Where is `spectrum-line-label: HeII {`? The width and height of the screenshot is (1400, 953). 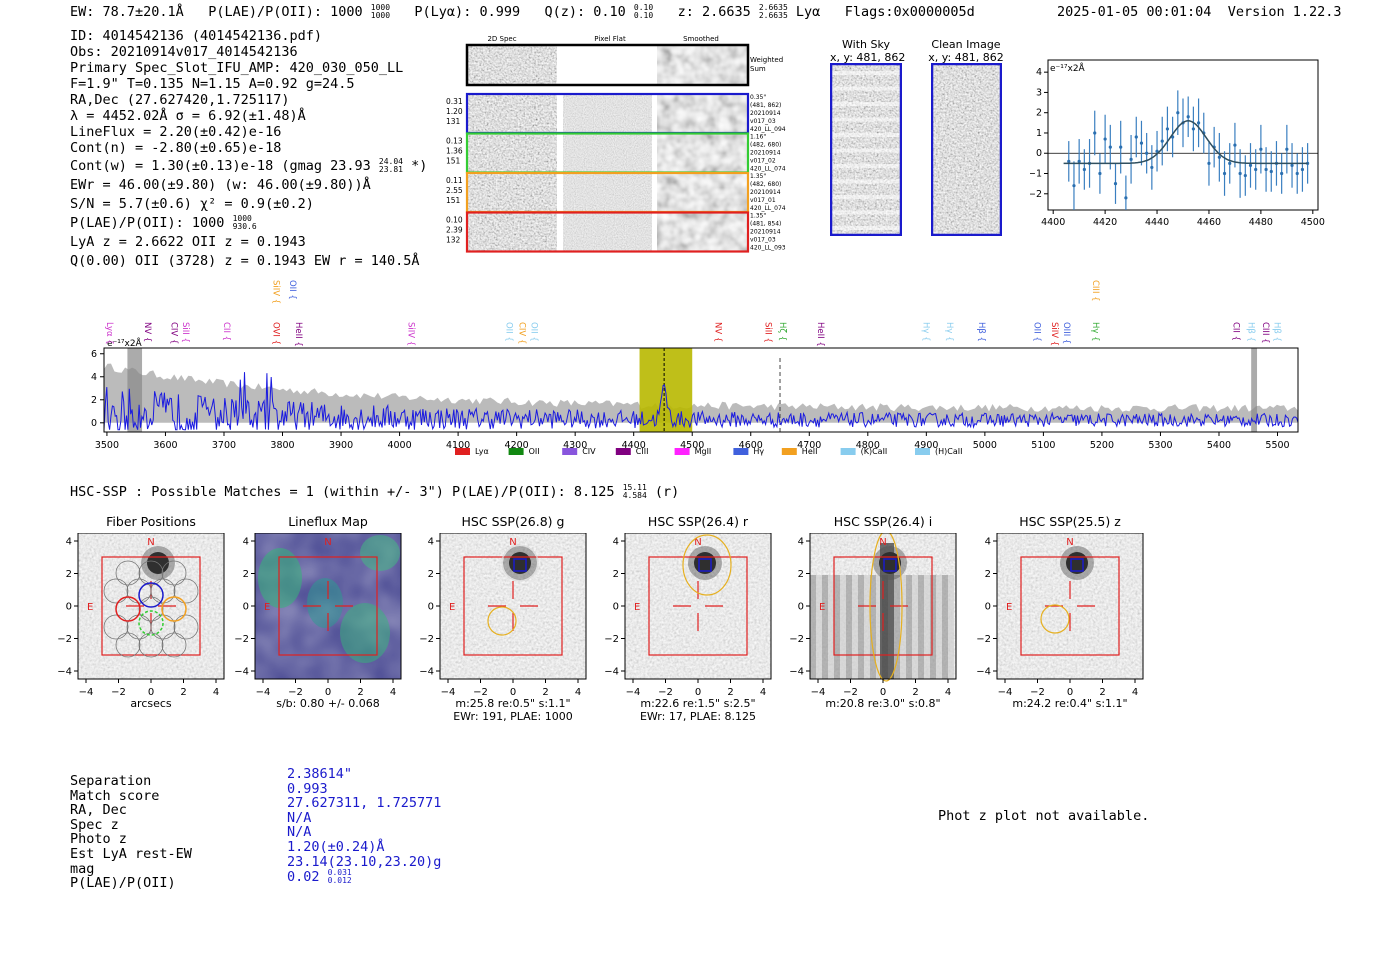 spectrum-line-label: HeII { is located at coordinates (298, 334).